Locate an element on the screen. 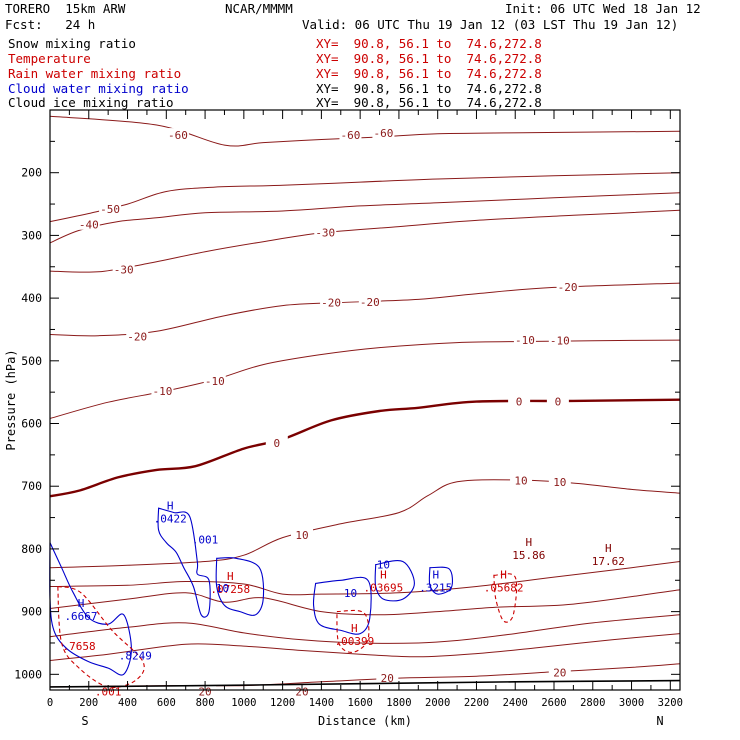 The width and height of the screenshot is (740, 740). temperature-label--20-0: -20 is located at coordinates (137, 336).